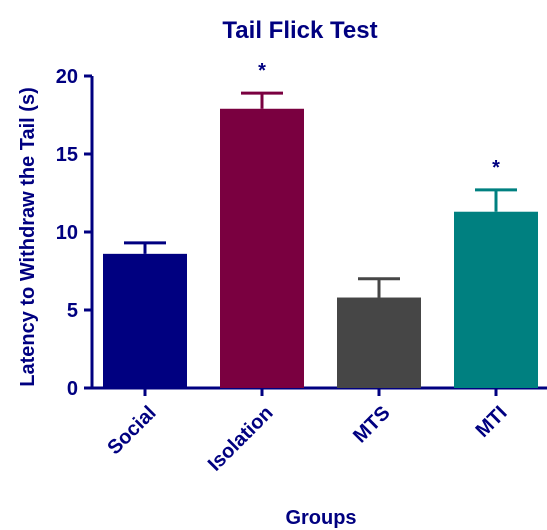 This screenshot has width=547, height=530. What do you see at coordinates (379, 342) in the screenshot?
I see `bar-mts` at bounding box center [379, 342].